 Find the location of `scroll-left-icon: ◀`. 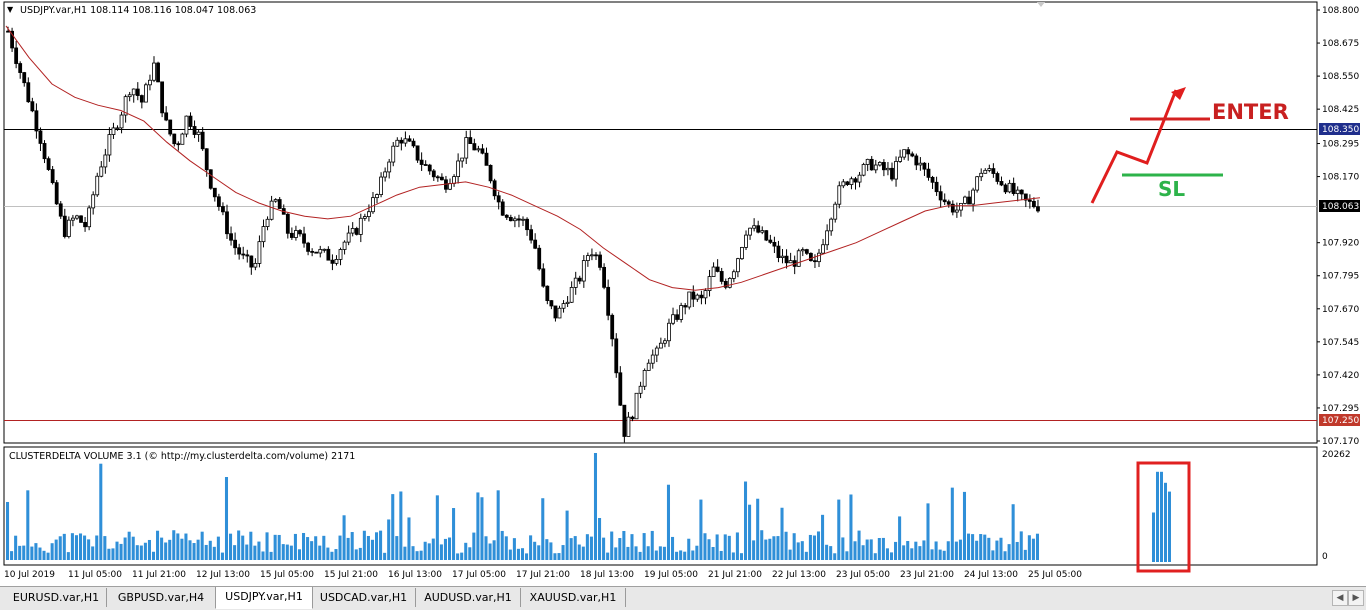

scroll-left-icon: ◀ is located at coordinates (1340, 598).